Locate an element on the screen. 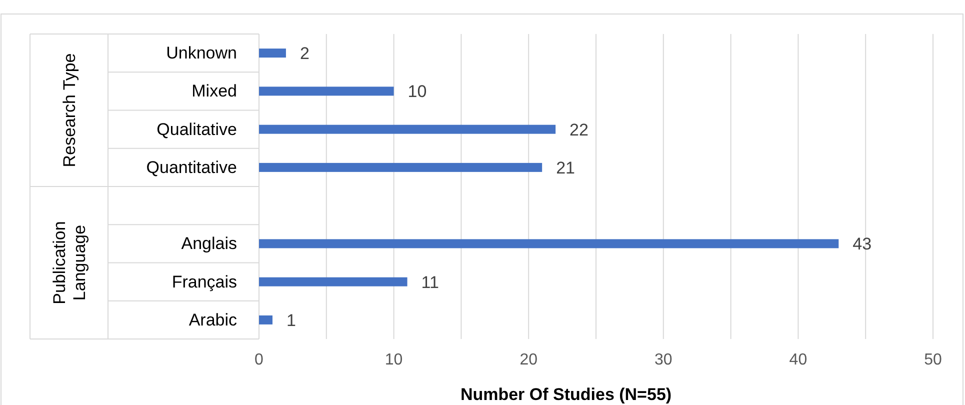 This screenshot has width=965, height=405. text: Publication Language is located at coordinates (70, 262).